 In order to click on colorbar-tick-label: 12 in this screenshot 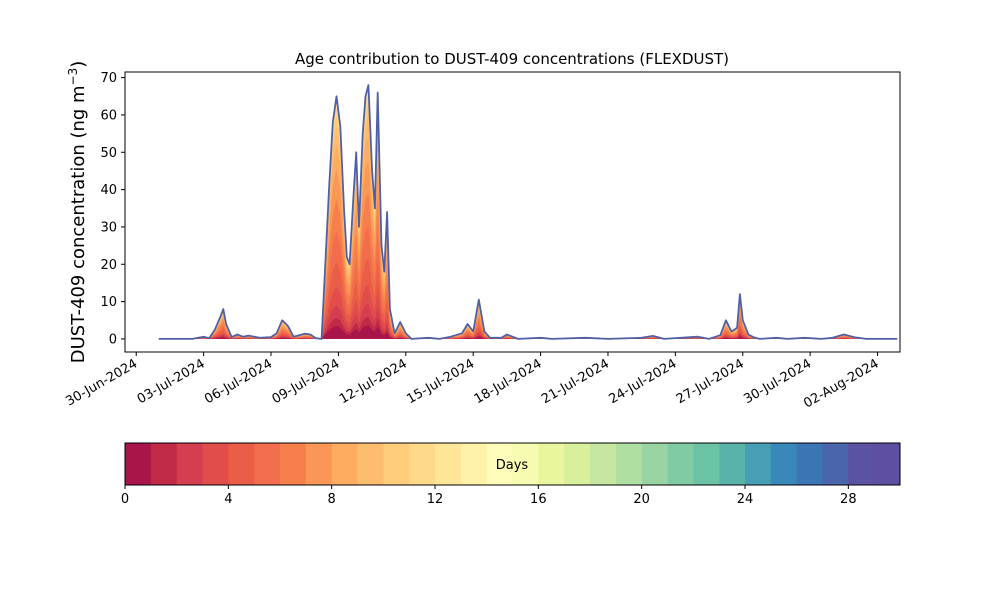, I will do `click(435, 499)`.